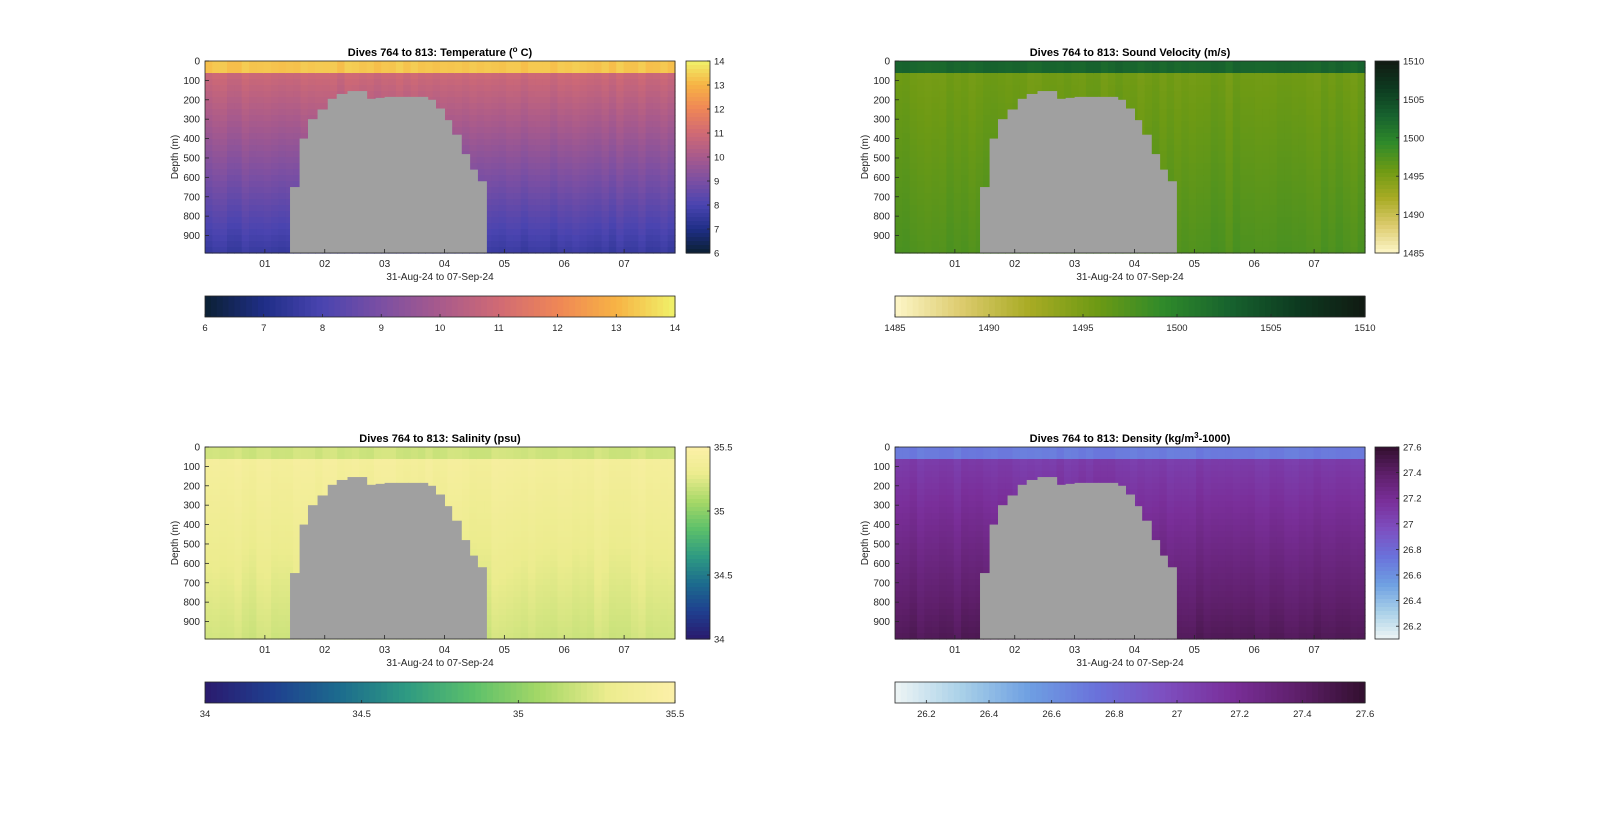 Image resolution: width=1600 pixels, height=830 pixels. I want to click on x-tick-label: 02, so click(325, 264).